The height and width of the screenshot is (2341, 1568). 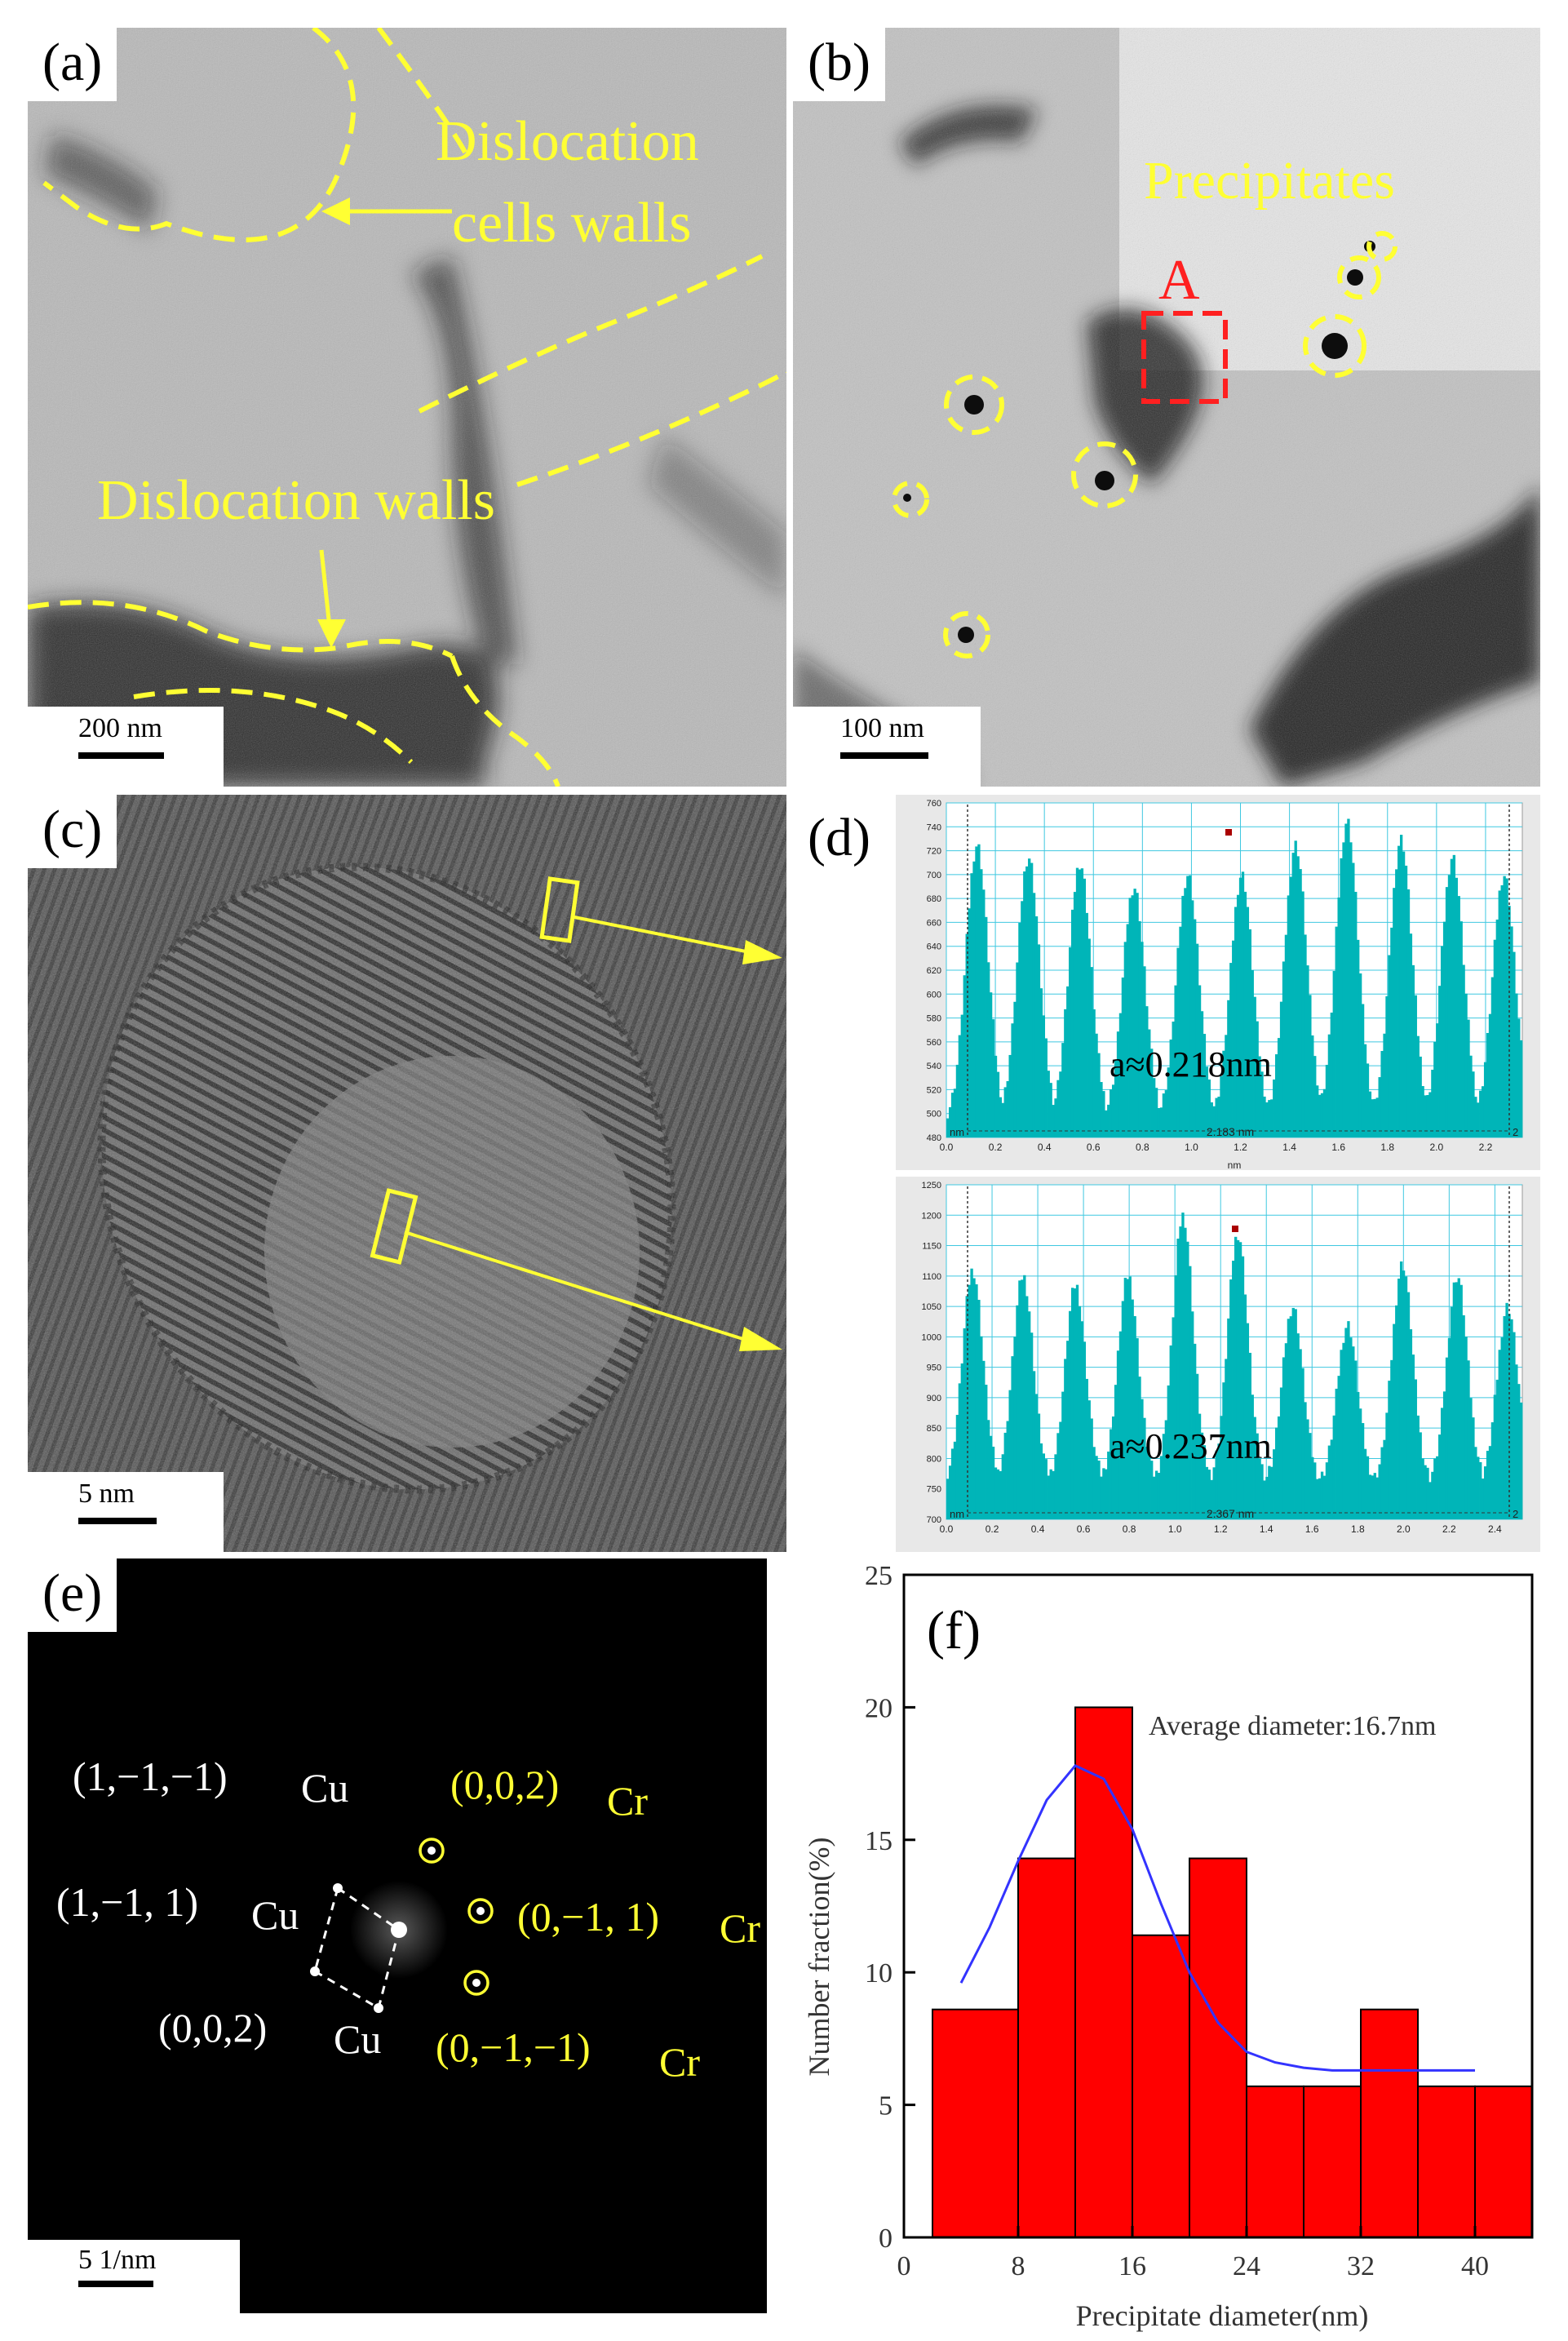 I want to click on y-tick-label: 800, so click(x=934, y=1459).